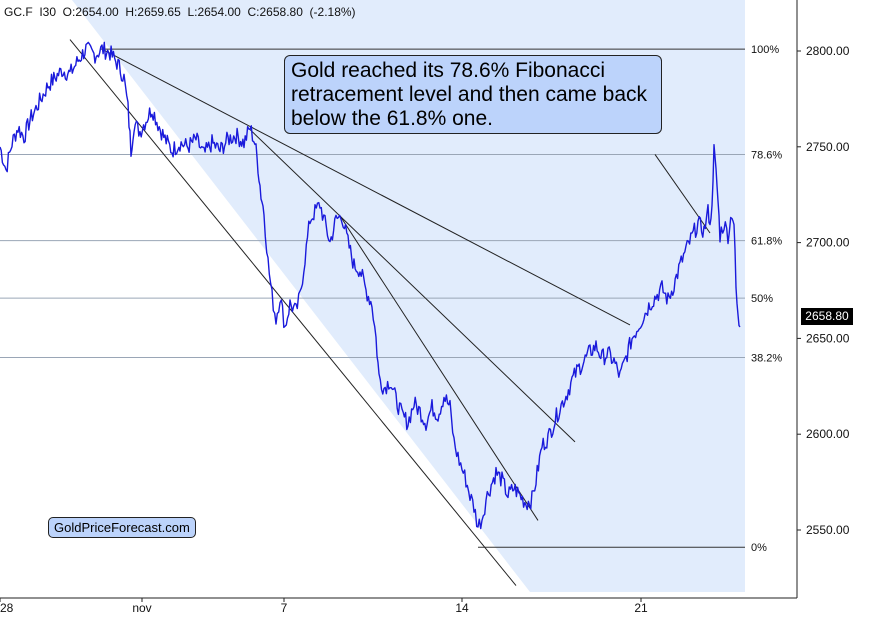 Image resolution: width=875 pixels, height=621 pixels. Describe the element at coordinates (765, 50) in the screenshot. I see `fib-level-label: 100%` at that location.